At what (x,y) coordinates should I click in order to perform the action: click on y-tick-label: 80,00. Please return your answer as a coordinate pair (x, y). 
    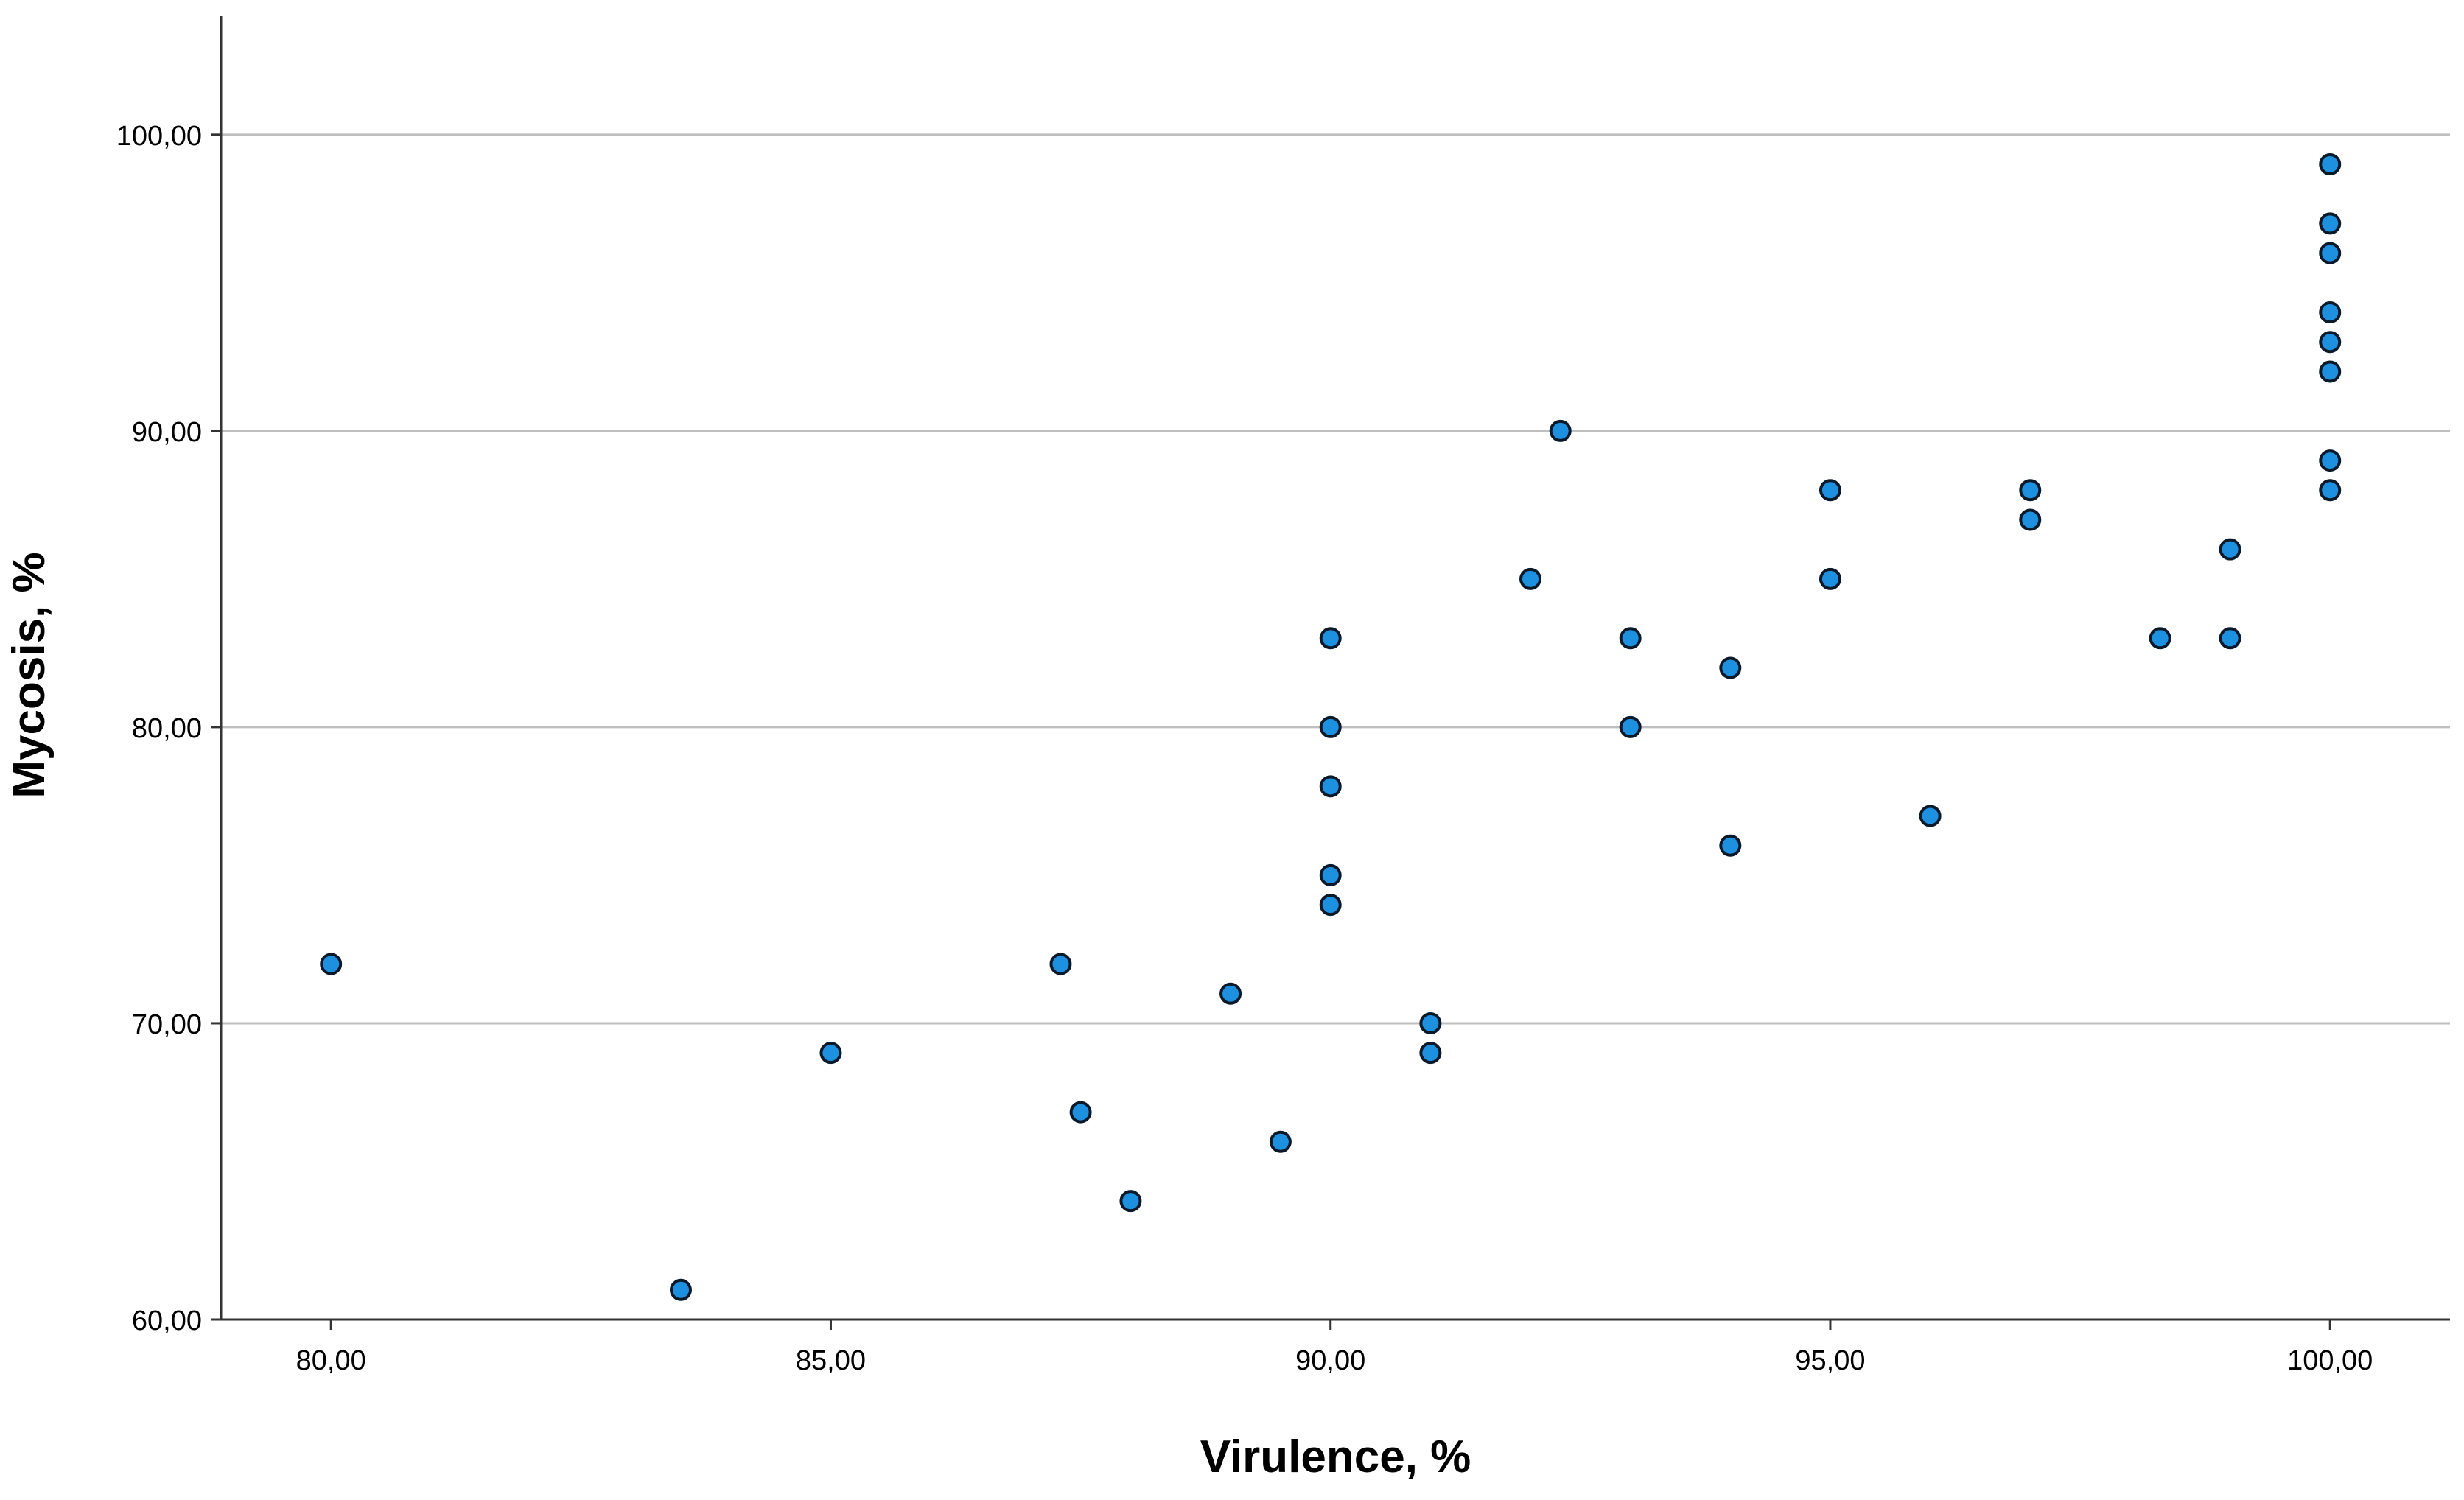
    Looking at the image, I should click on (167, 728).